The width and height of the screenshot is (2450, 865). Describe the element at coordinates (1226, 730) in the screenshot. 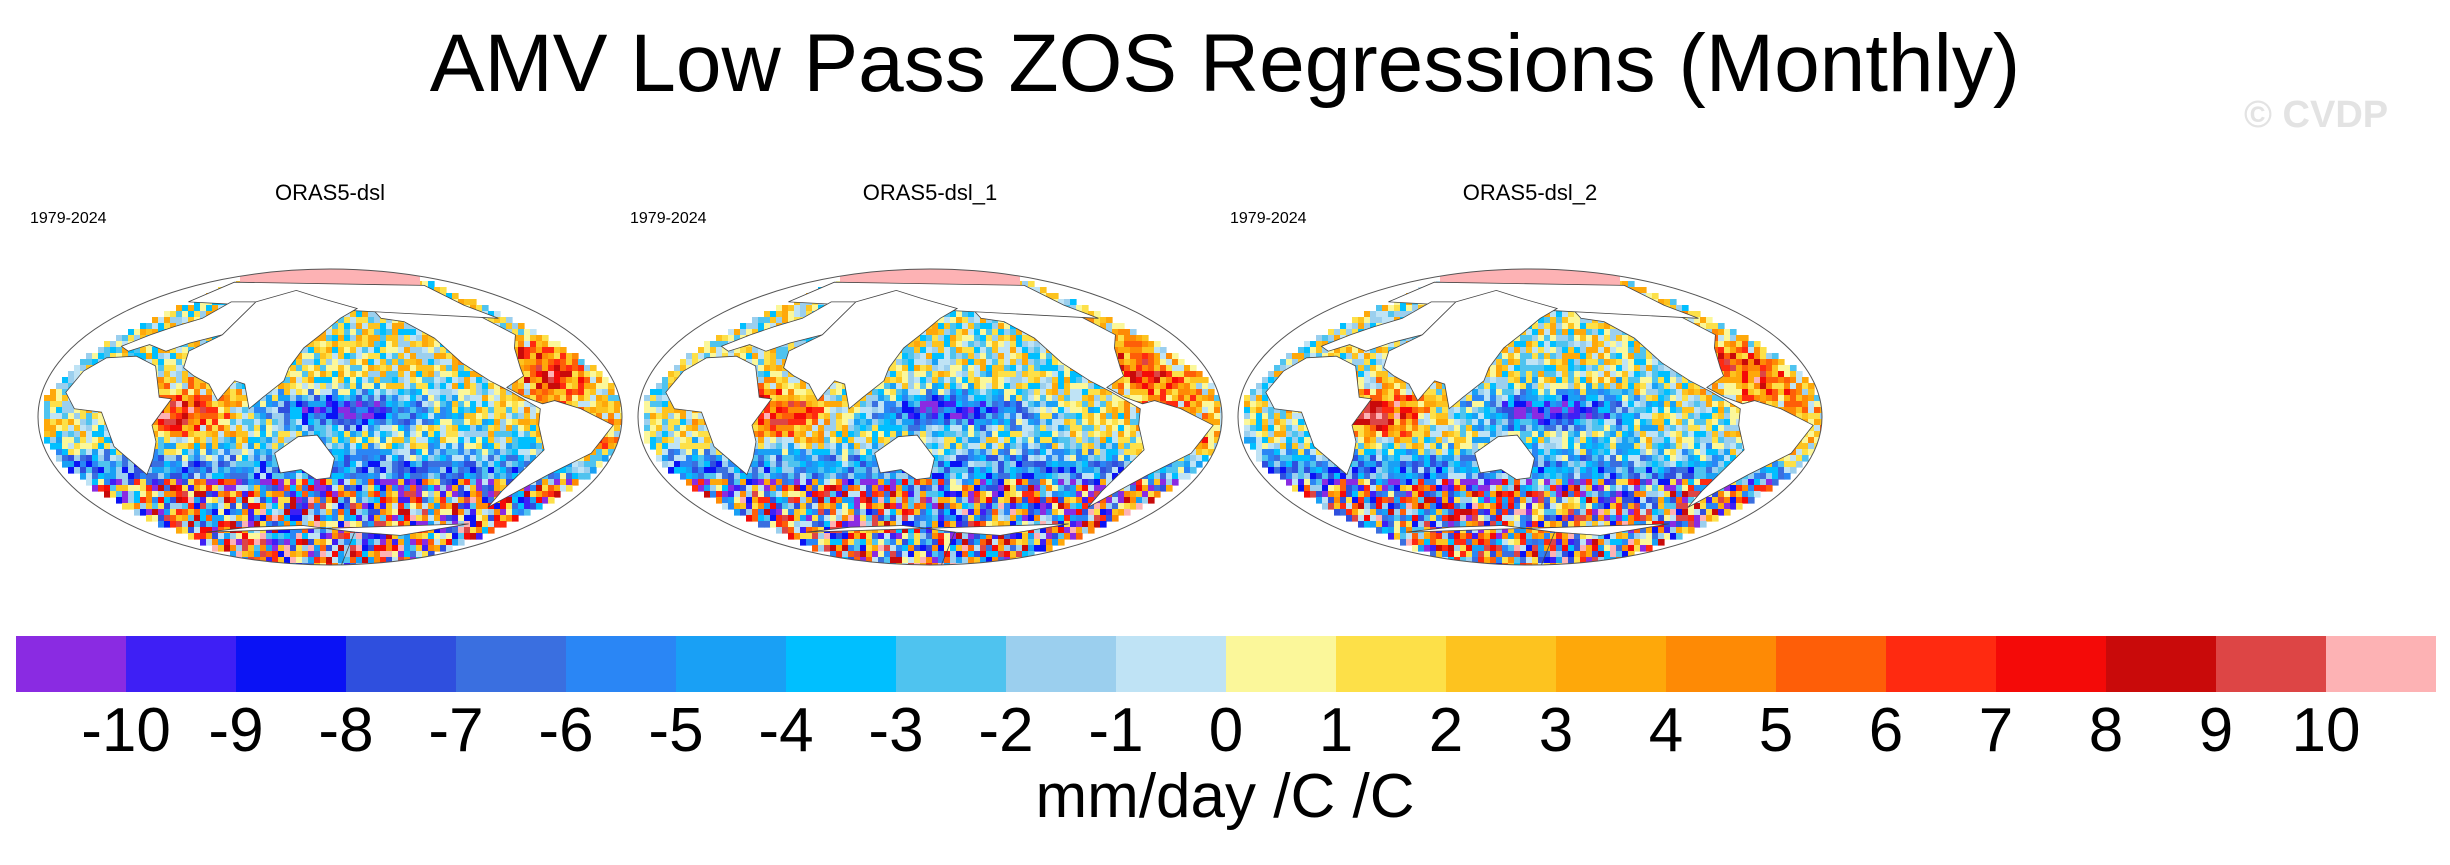

I see `colorbar-tick-label: 0` at that location.